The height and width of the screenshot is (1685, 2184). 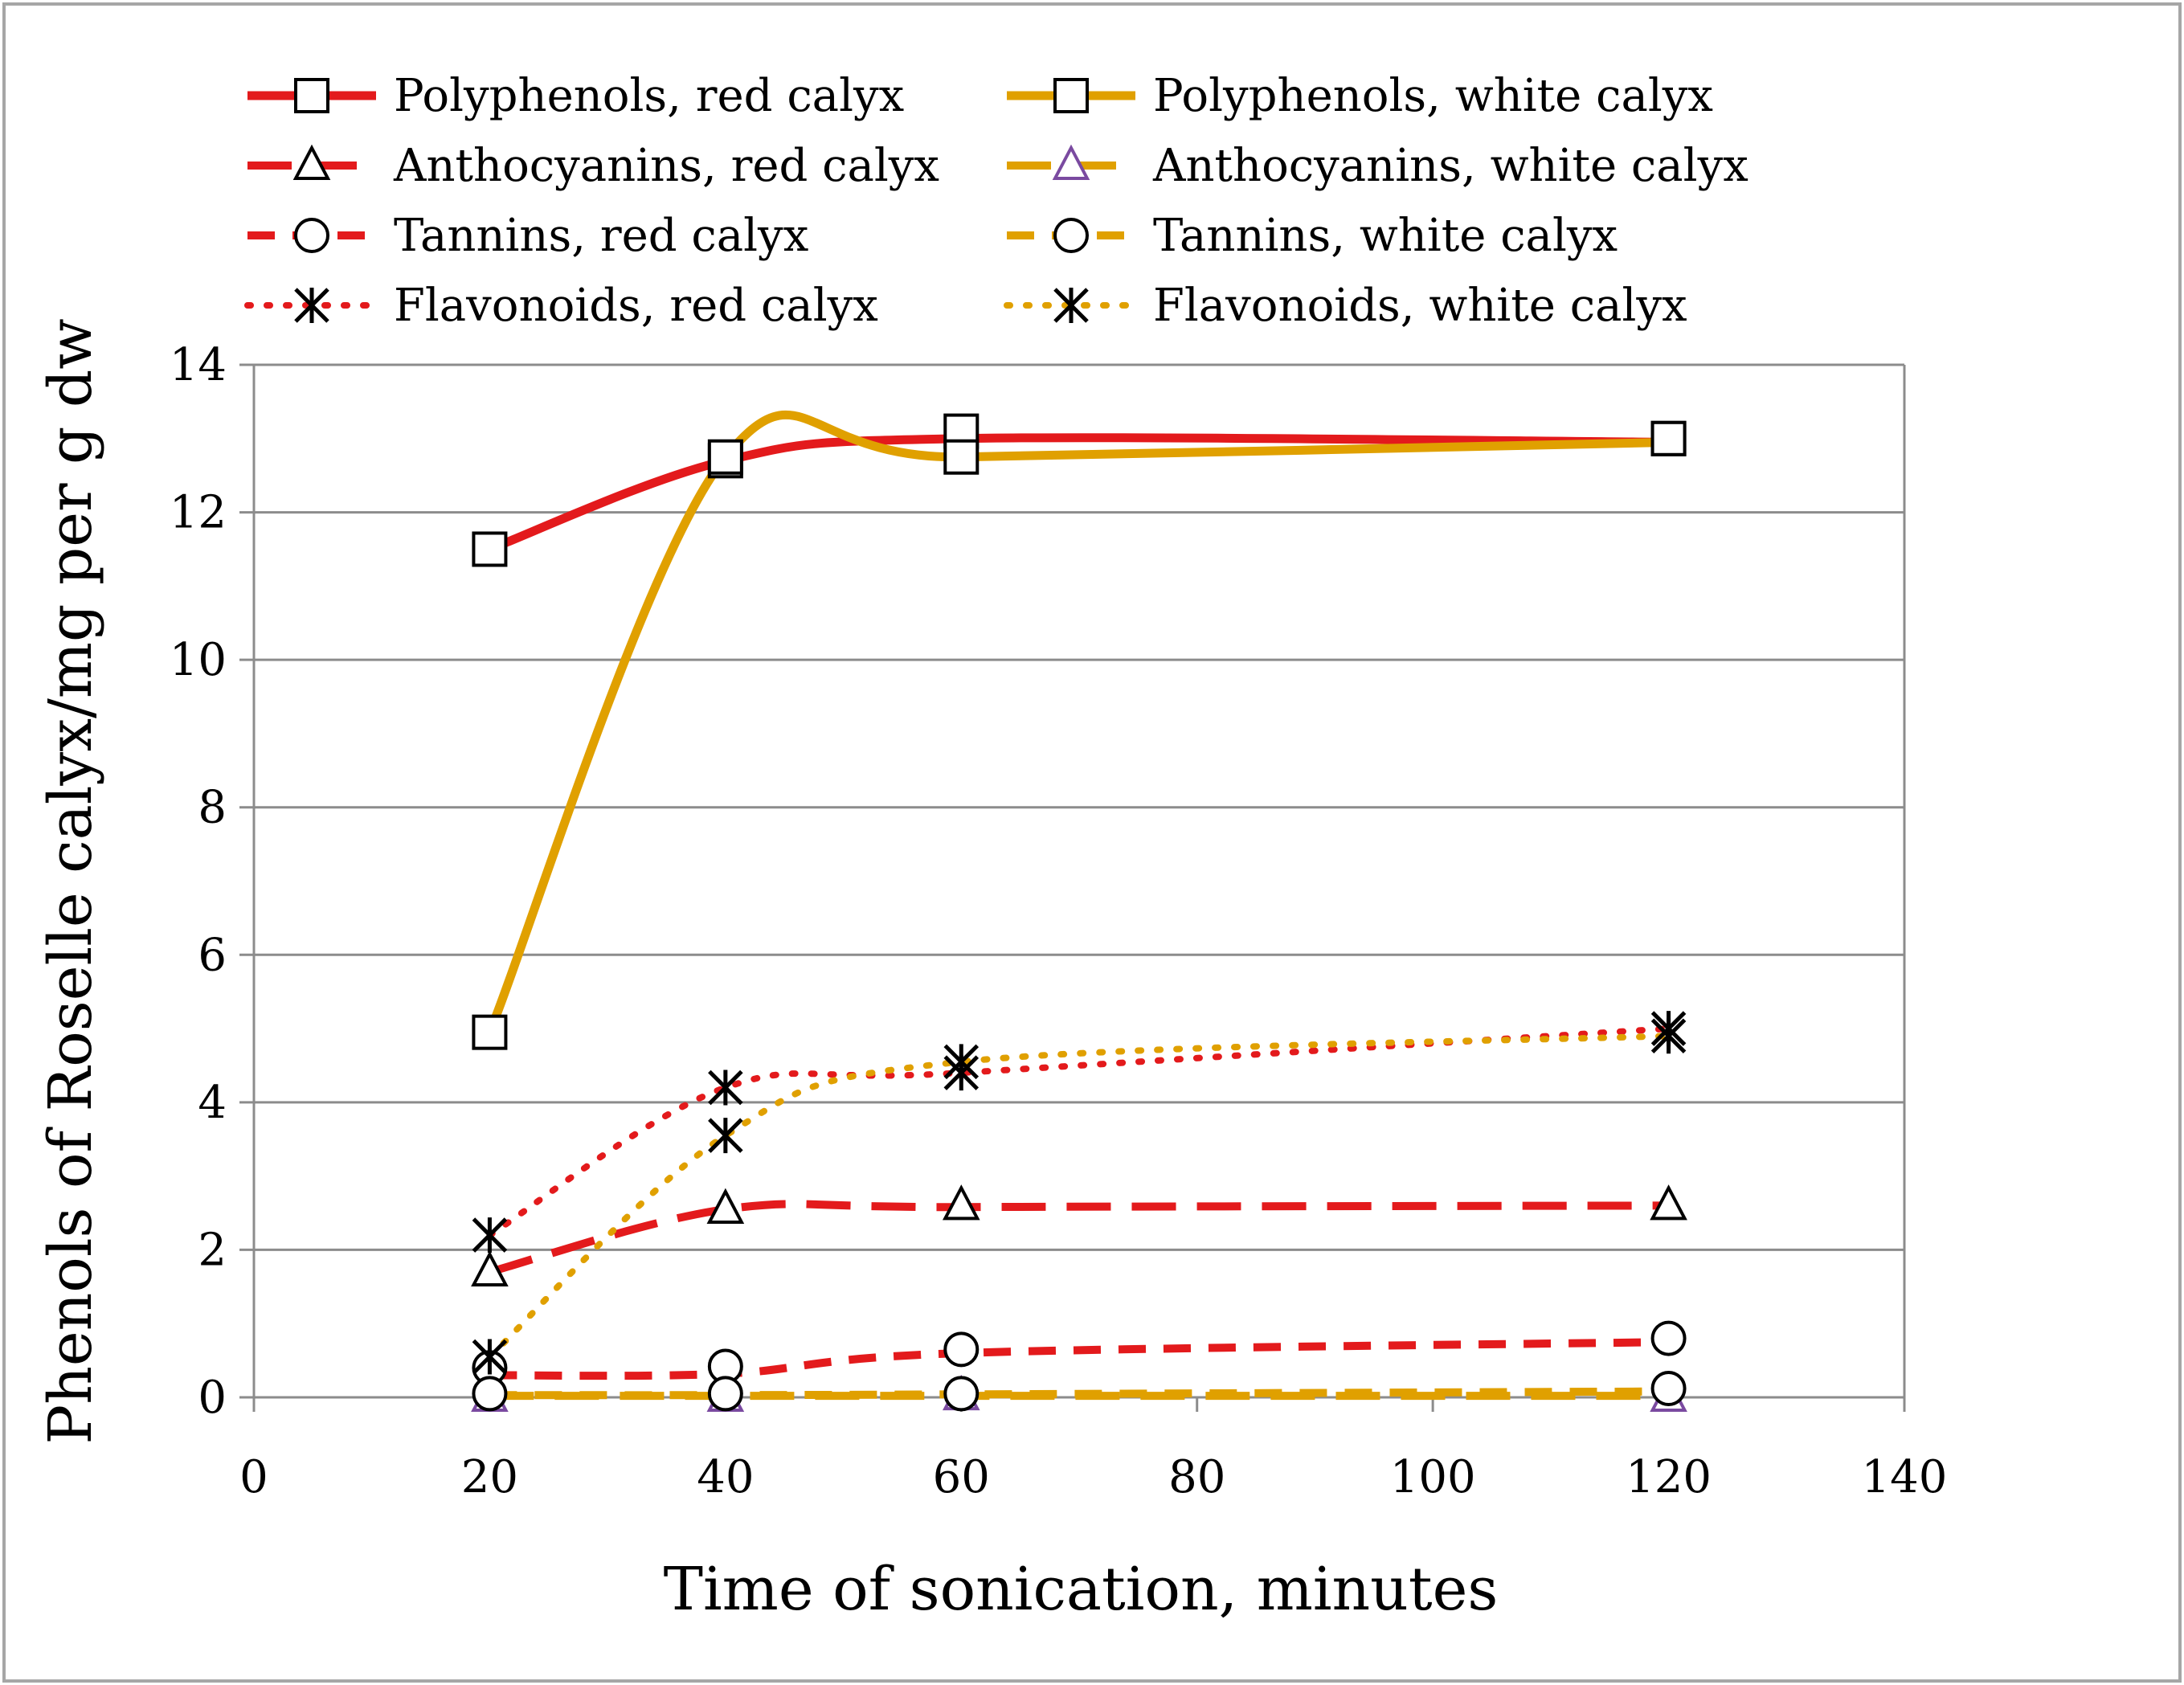 What do you see at coordinates (1669, 438) in the screenshot?
I see `data-point-s1-p3` at bounding box center [1669, 438].